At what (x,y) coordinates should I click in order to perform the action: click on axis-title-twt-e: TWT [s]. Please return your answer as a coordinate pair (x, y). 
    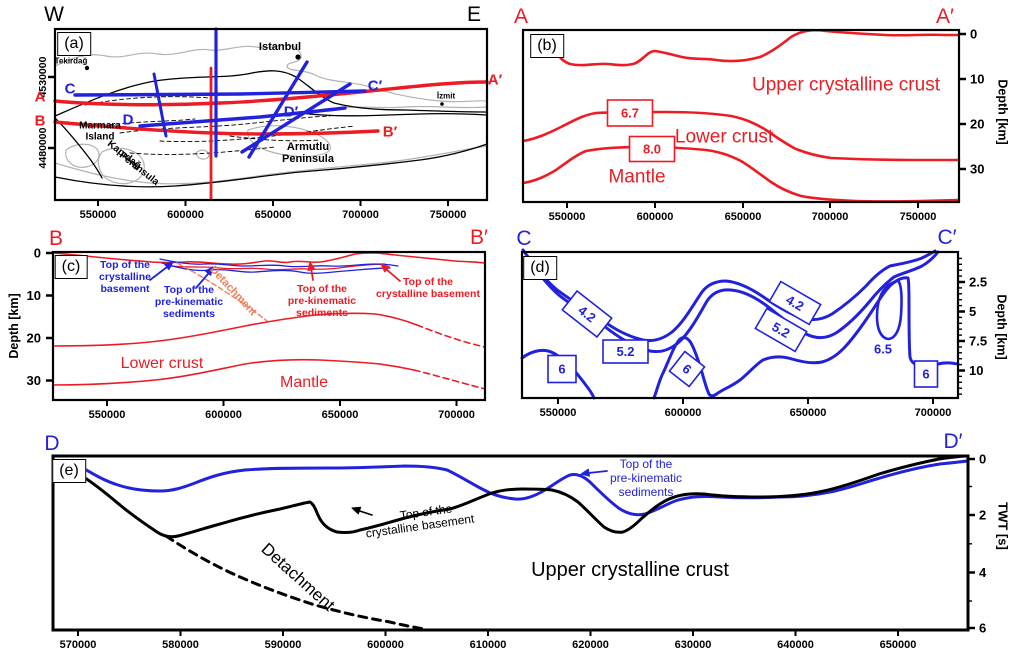
    Looking at the image, I should click on (1003, 526).